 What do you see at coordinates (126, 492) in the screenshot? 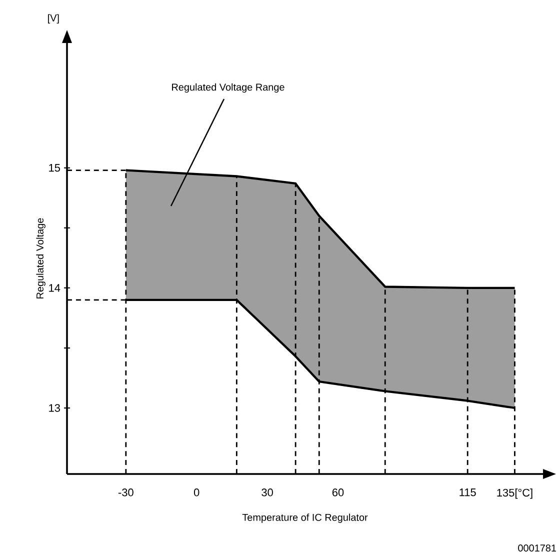
I see `x-tick-label: -30` at bounding box center [126, 492].